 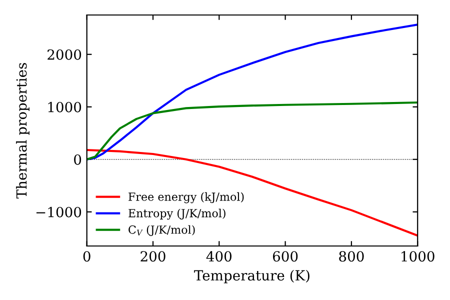 I want to click on y-tick-label: 1000, so click(x=65, y=107).